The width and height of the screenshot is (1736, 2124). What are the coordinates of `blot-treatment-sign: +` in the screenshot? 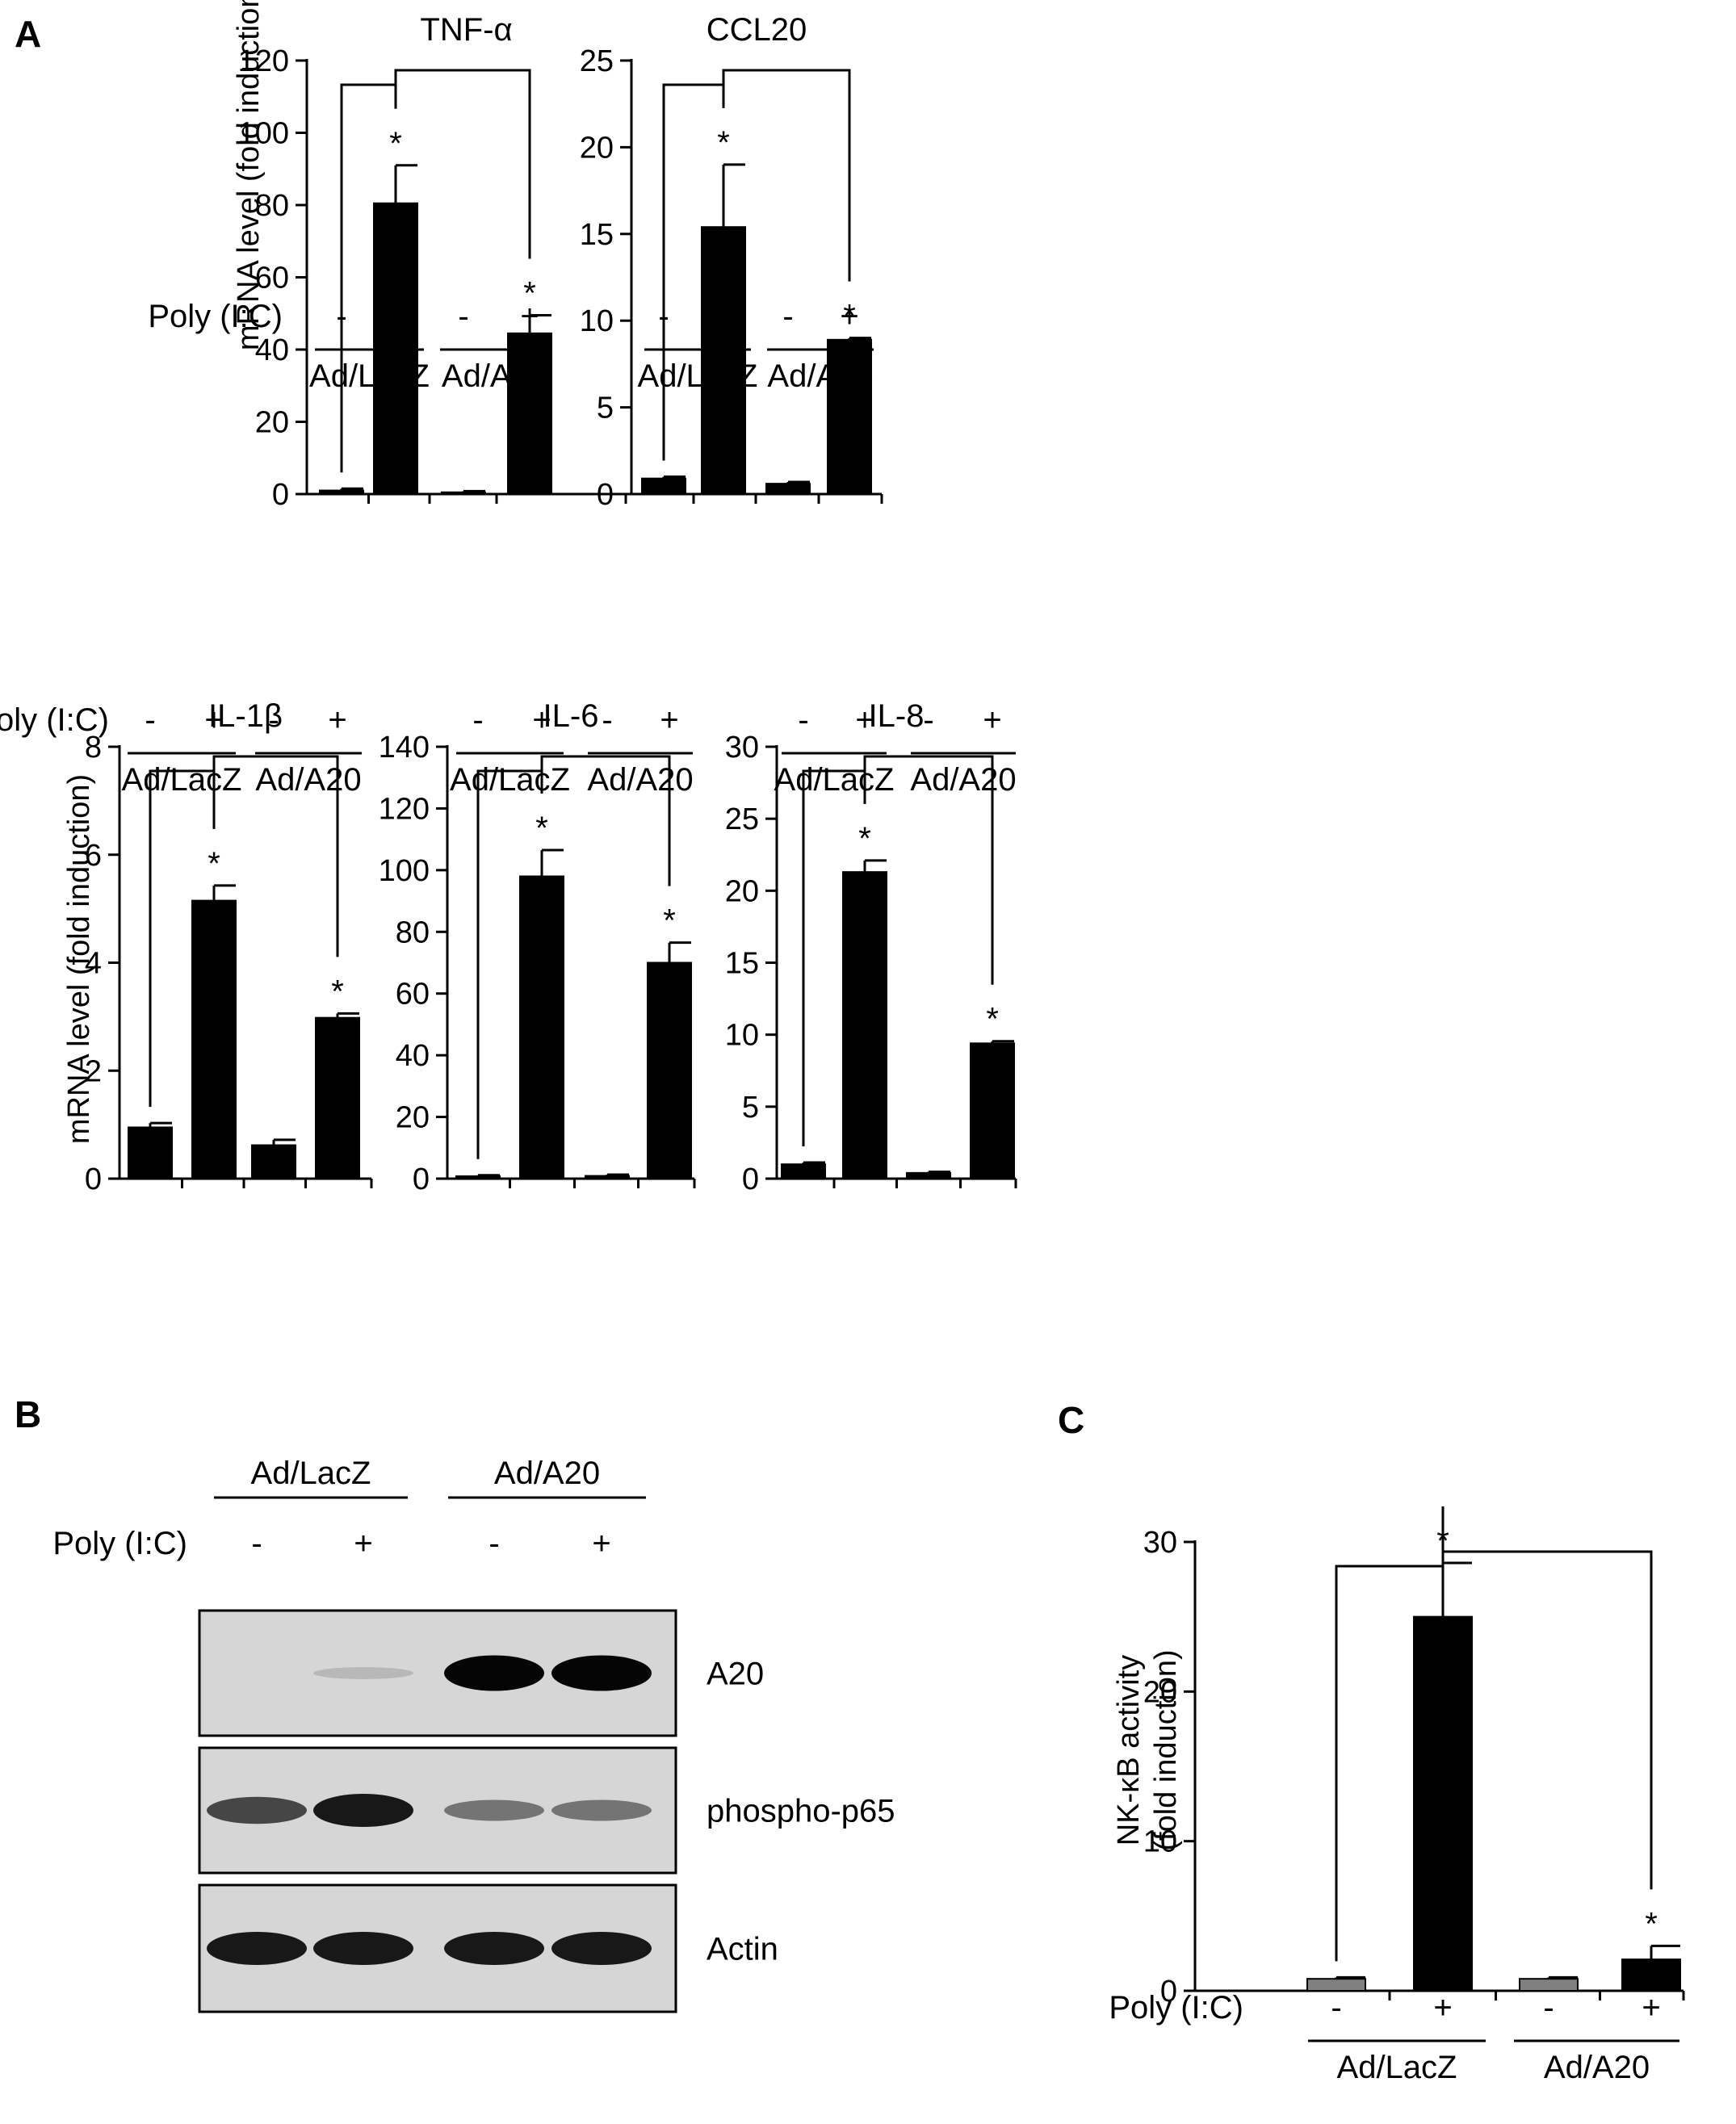 It's located at (601, 1543).